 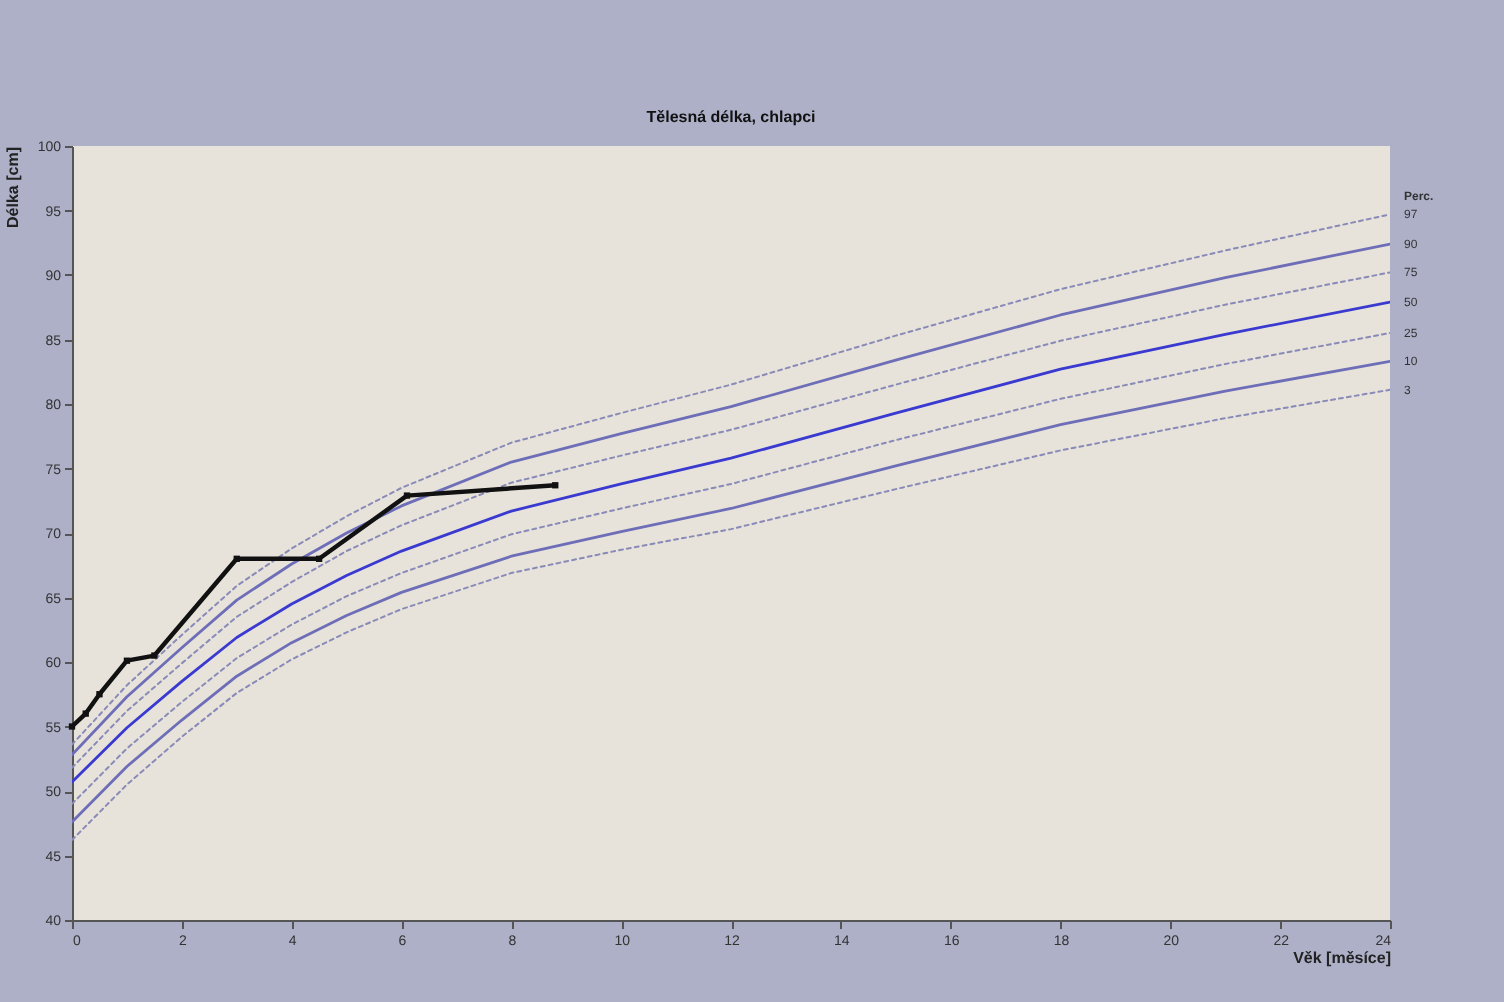 I want to click on y-axis-title: Délka [cm], so click(x=12, y=187).